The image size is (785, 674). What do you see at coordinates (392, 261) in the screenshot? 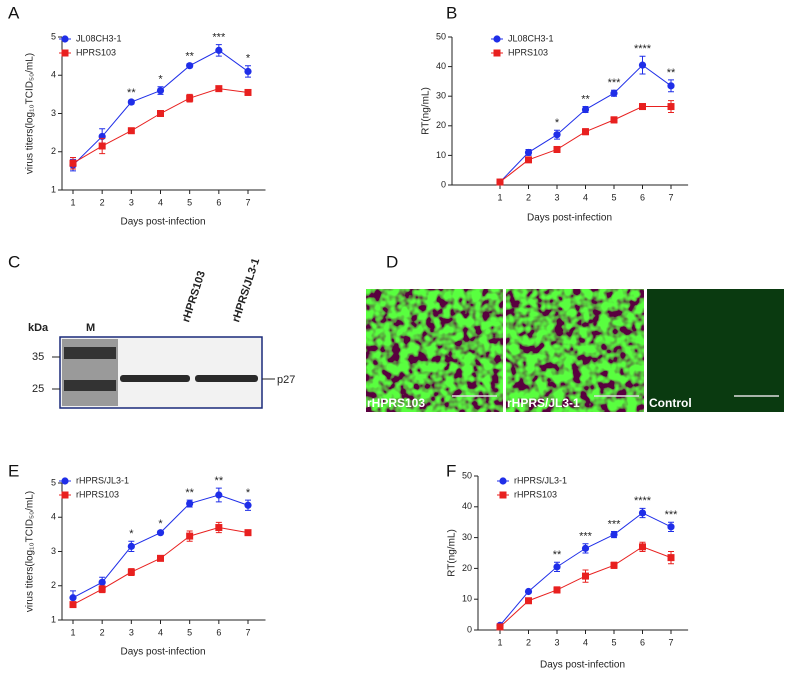
I see `panel-letter: D` at bounding box center [392, 261].